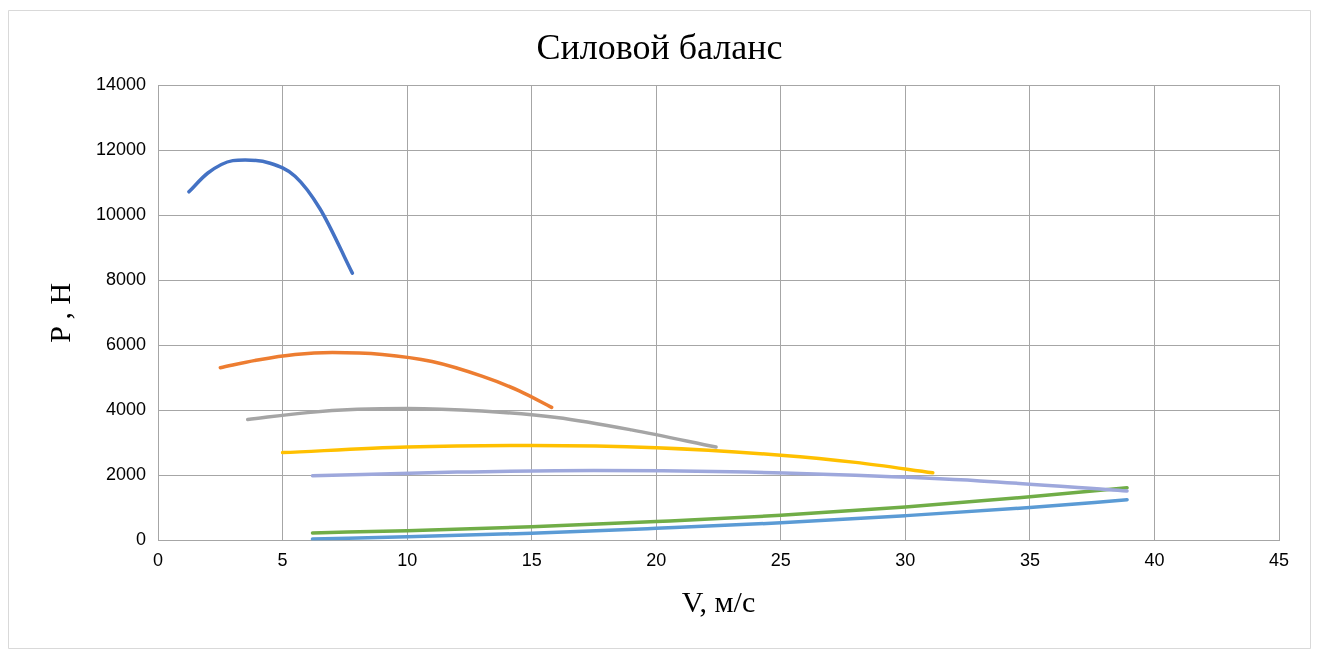 This screenshot has width=1319, height=656. I want to click on x-tick-label: 5, so click(282, 560).